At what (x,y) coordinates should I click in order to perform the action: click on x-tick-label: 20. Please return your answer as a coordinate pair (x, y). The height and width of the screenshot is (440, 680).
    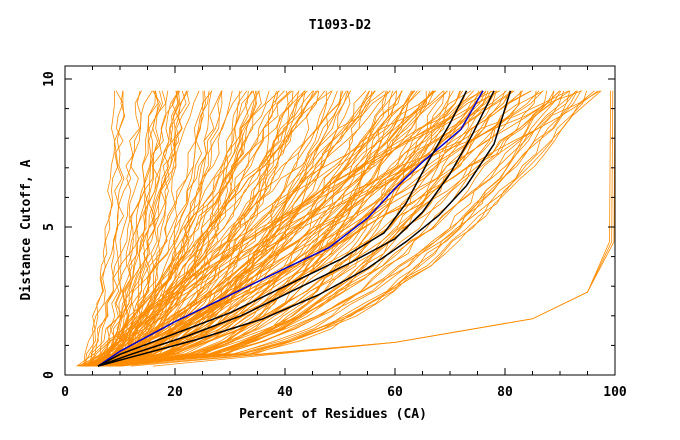
    Looking at the image, I should click on (175, 392).